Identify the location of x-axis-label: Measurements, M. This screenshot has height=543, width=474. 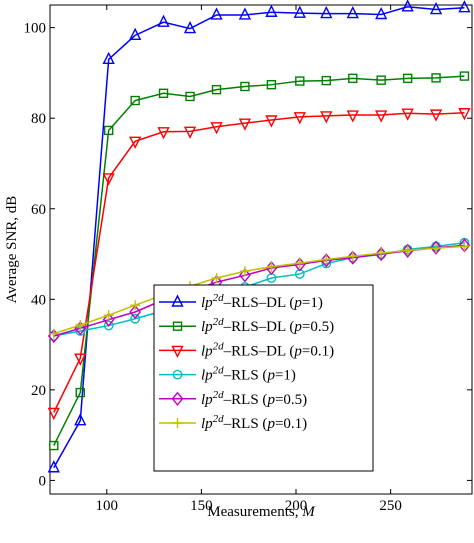
(261, 512).